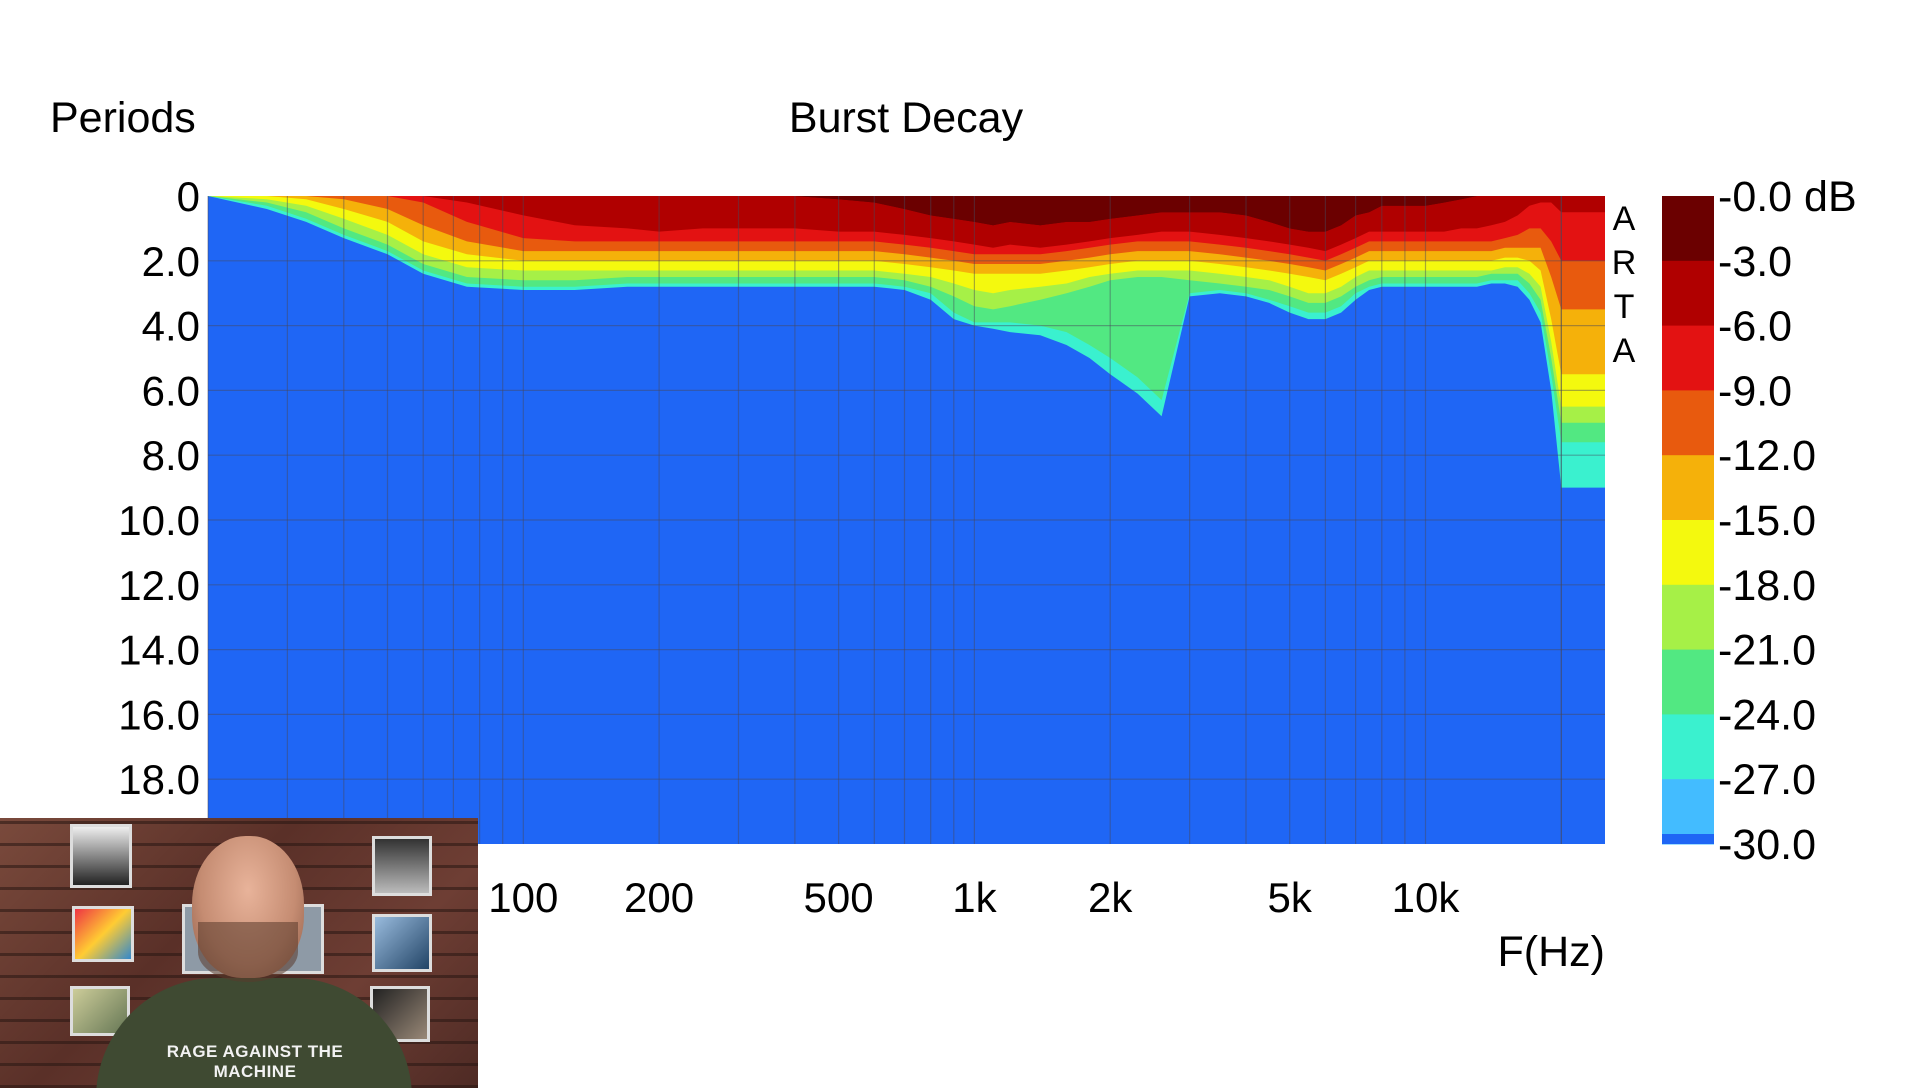 Image resolution: width=1920 pixels, height=1088 pixels. Describe the element at coordinates (188, 196) in the screenshot. I see `y-tick-label: 0` at that location.